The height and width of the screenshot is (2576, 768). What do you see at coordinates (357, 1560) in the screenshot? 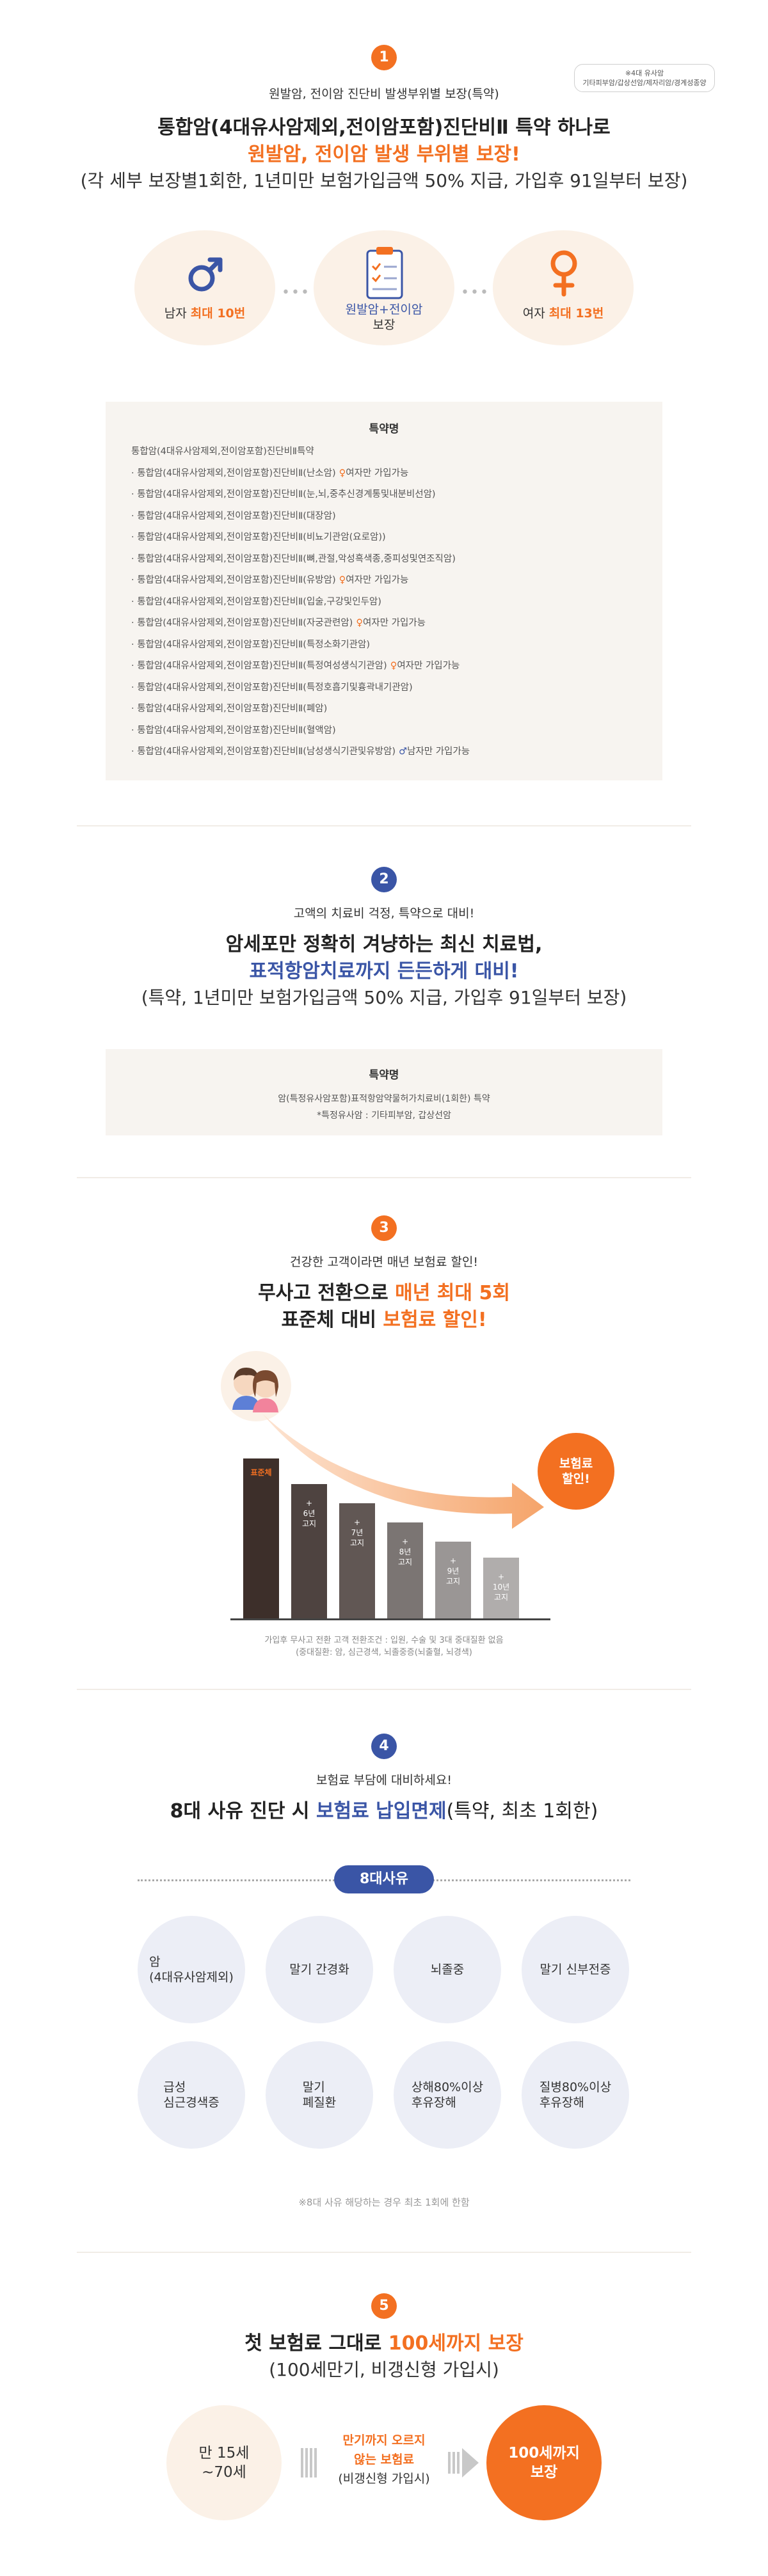
I see `bar-2: +7년 고지` at bounding box center [357, 1560].